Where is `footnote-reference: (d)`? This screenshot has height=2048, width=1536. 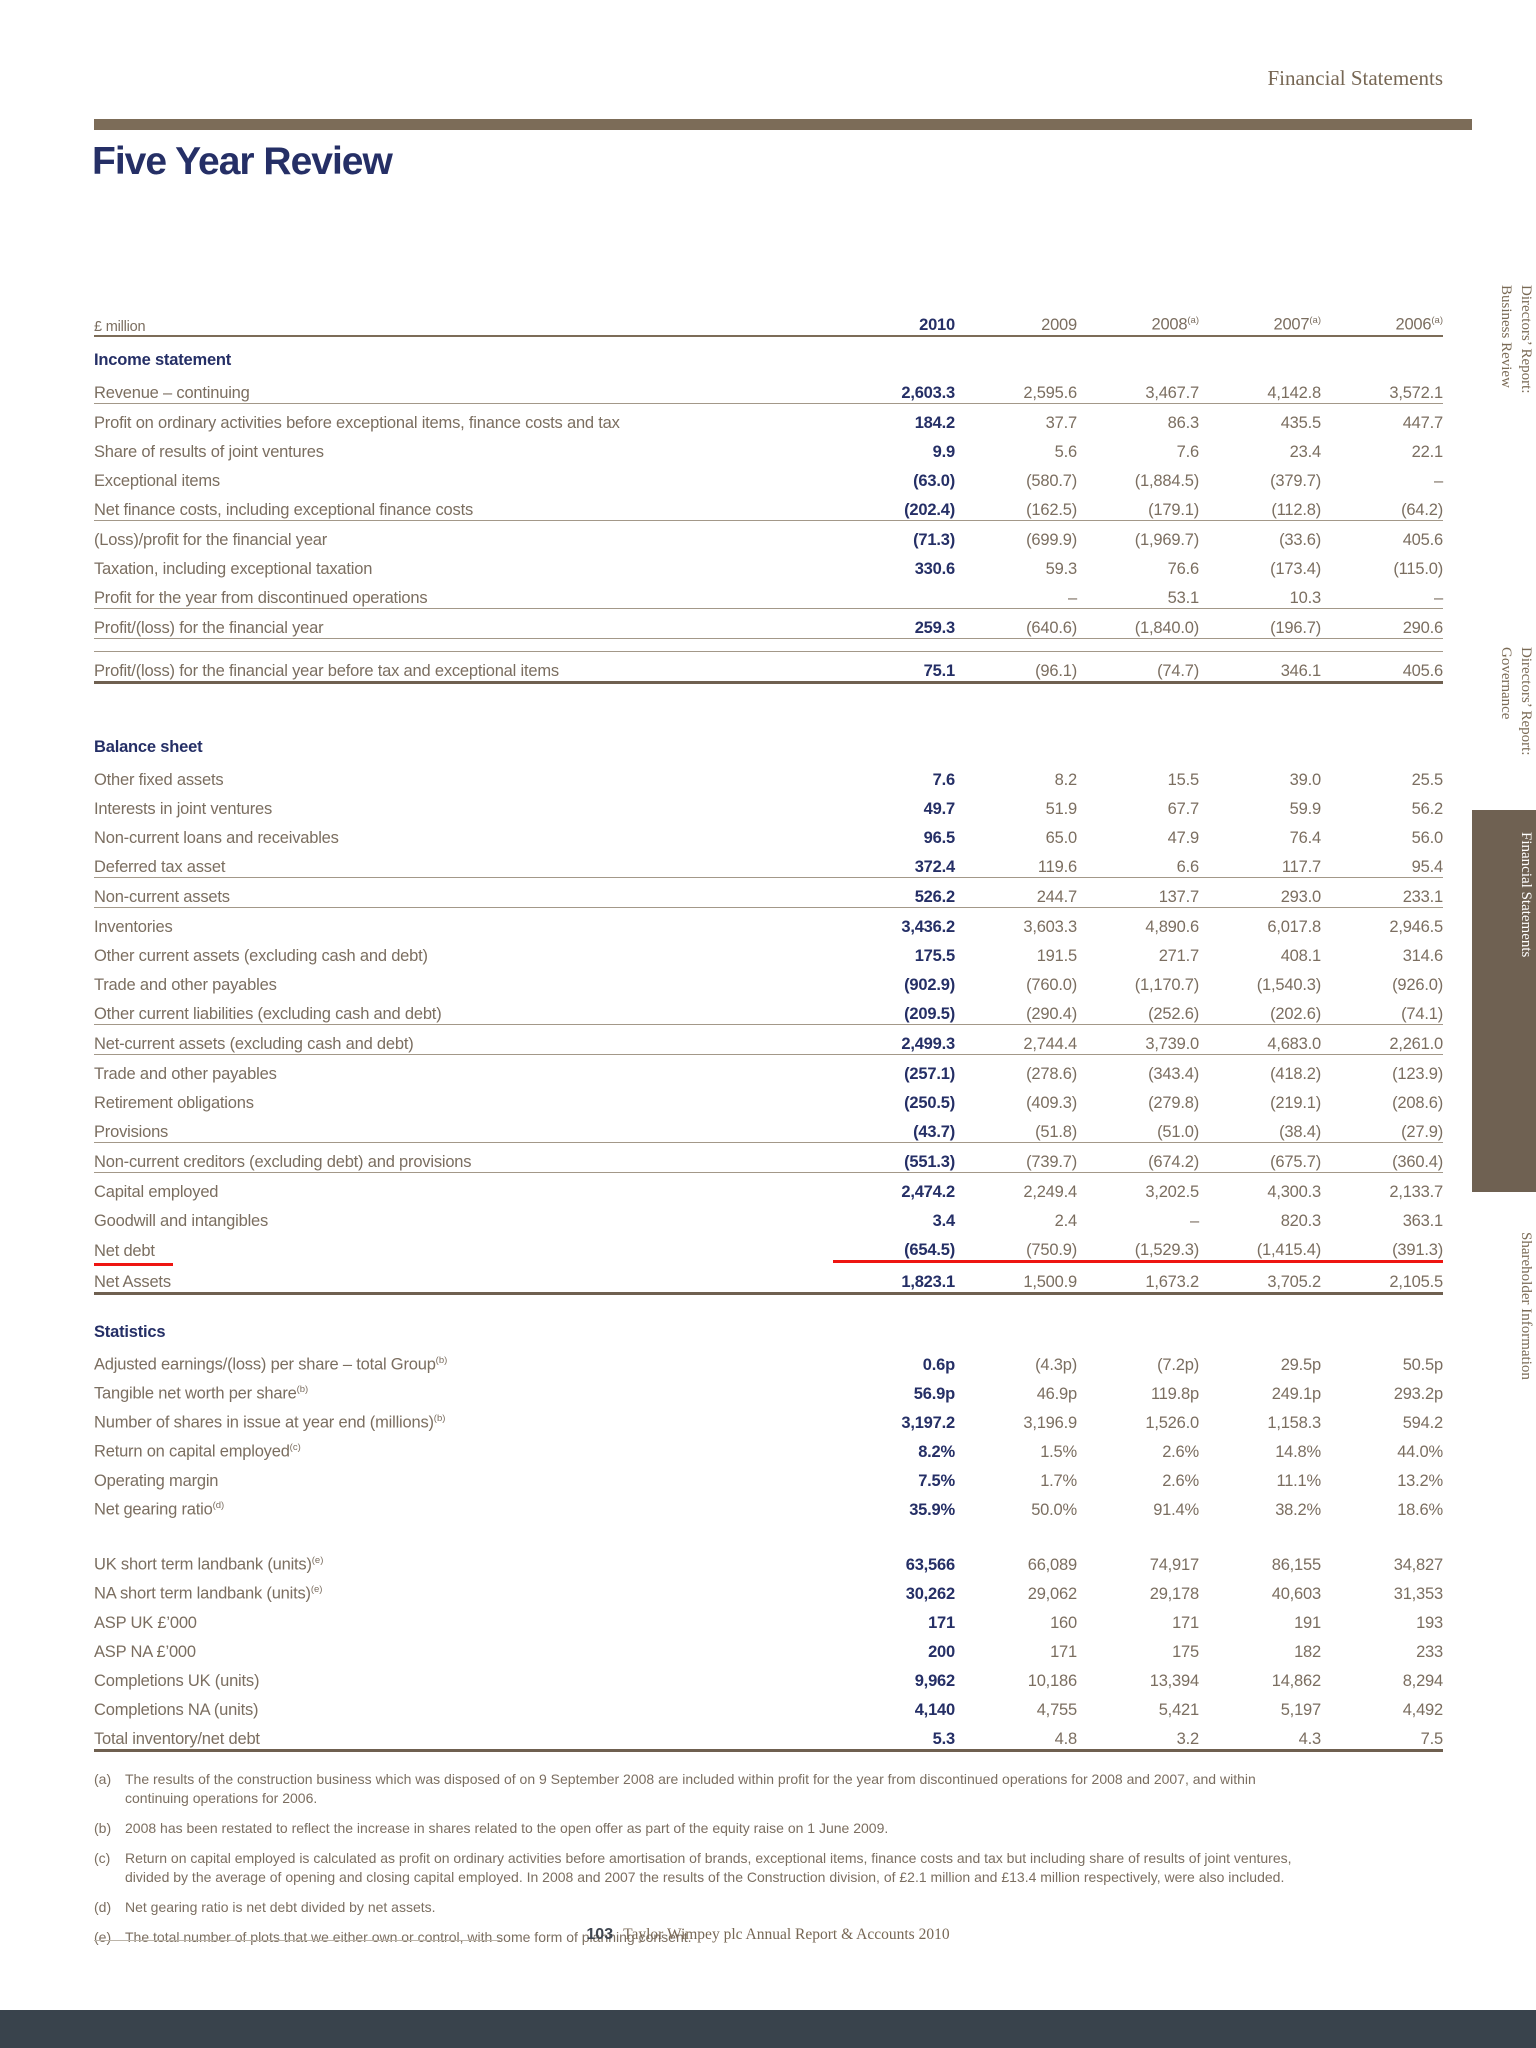
footnote-reference: (d) is located at coordinates (218, 1505).